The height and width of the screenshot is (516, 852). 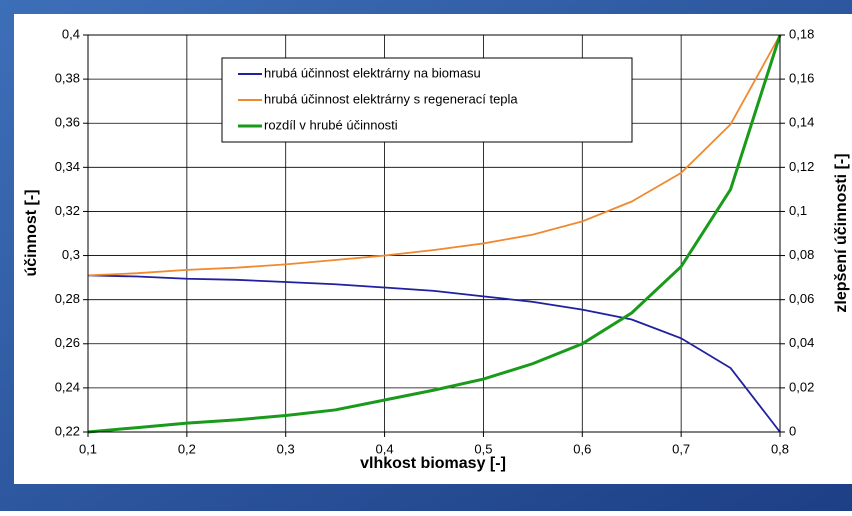 I want to click on x-tick-label: 0,8, so click(x=780, y=448).